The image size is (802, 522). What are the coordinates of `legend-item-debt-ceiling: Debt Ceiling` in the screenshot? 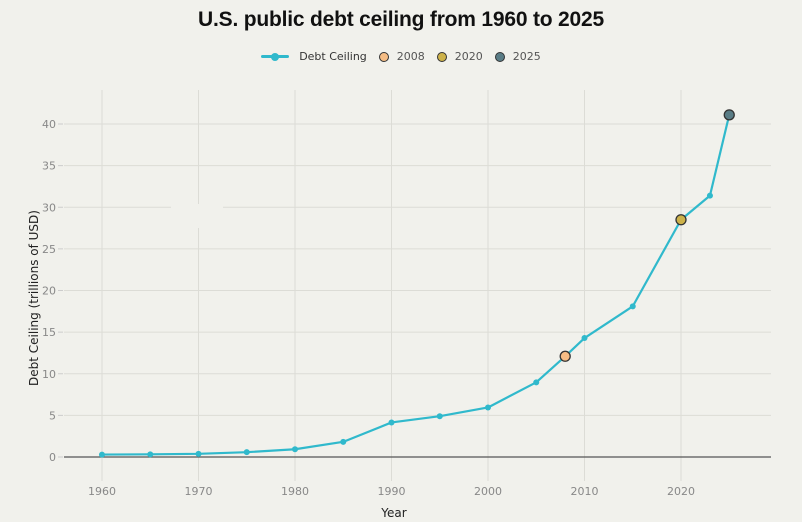 It's located at (314, 56).